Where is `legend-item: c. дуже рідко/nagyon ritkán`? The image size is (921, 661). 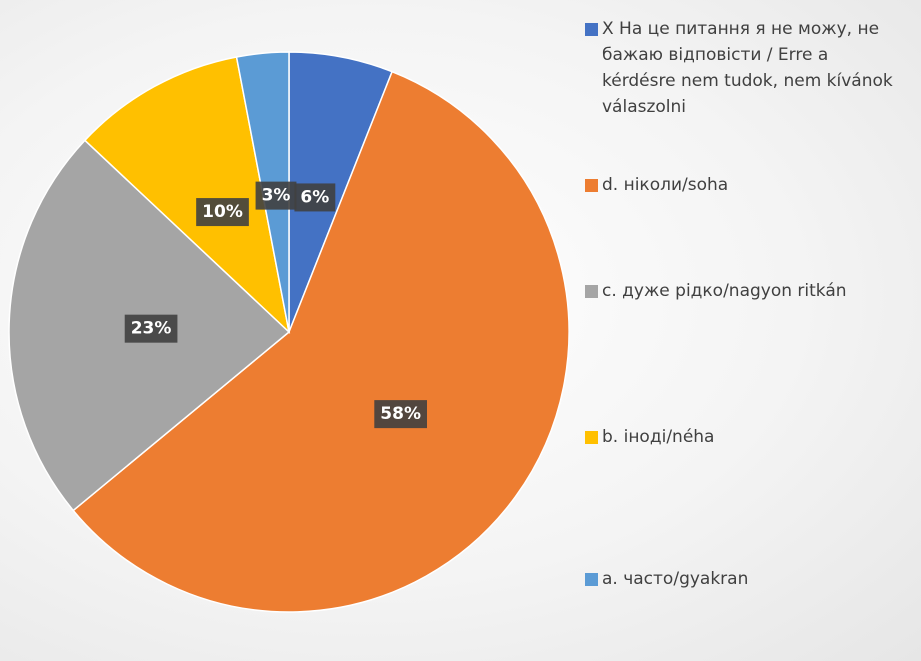
legend-item: c. дуже рідко/nagyon ritkán is located at coordinates (745, 291).